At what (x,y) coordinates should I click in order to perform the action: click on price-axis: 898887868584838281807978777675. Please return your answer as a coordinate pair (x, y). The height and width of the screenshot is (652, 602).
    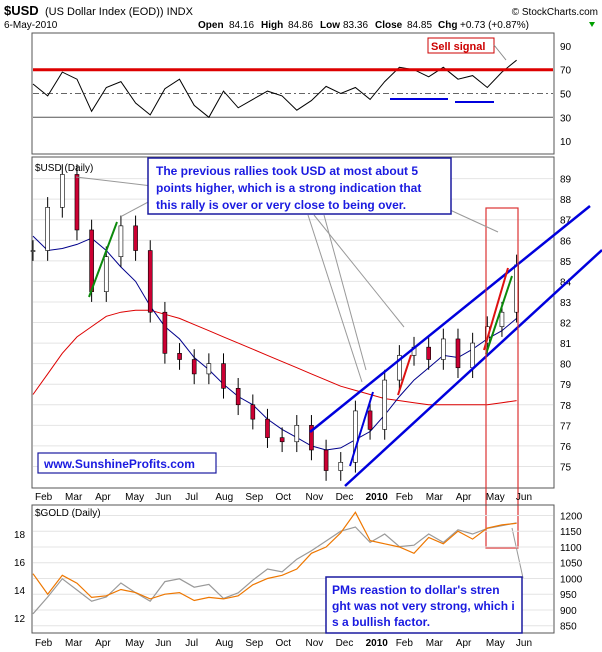
    Looking at the image, I should click on (566, 324).